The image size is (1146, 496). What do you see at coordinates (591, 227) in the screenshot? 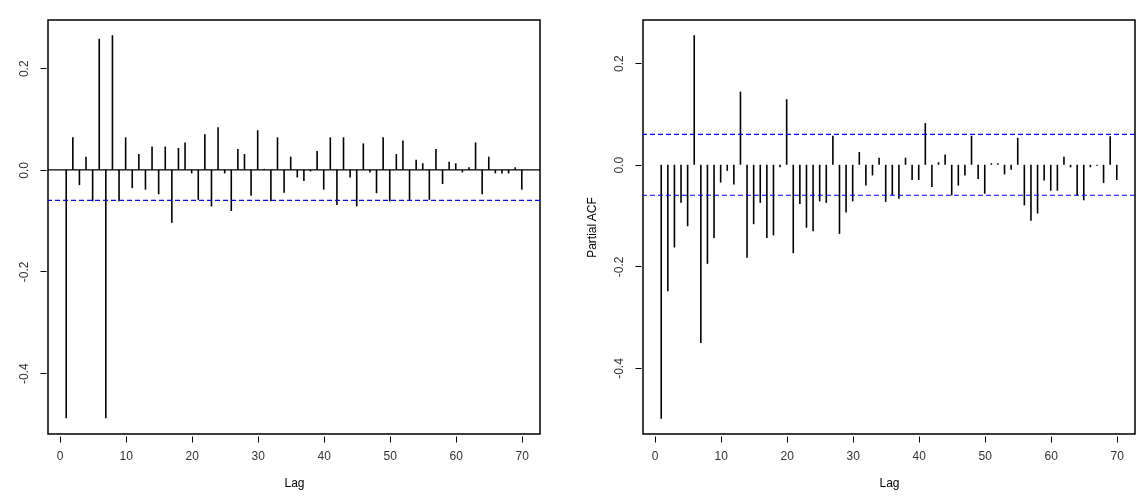
I see `y-axis-title: Partial ACF` at bounding box center [591, 227].